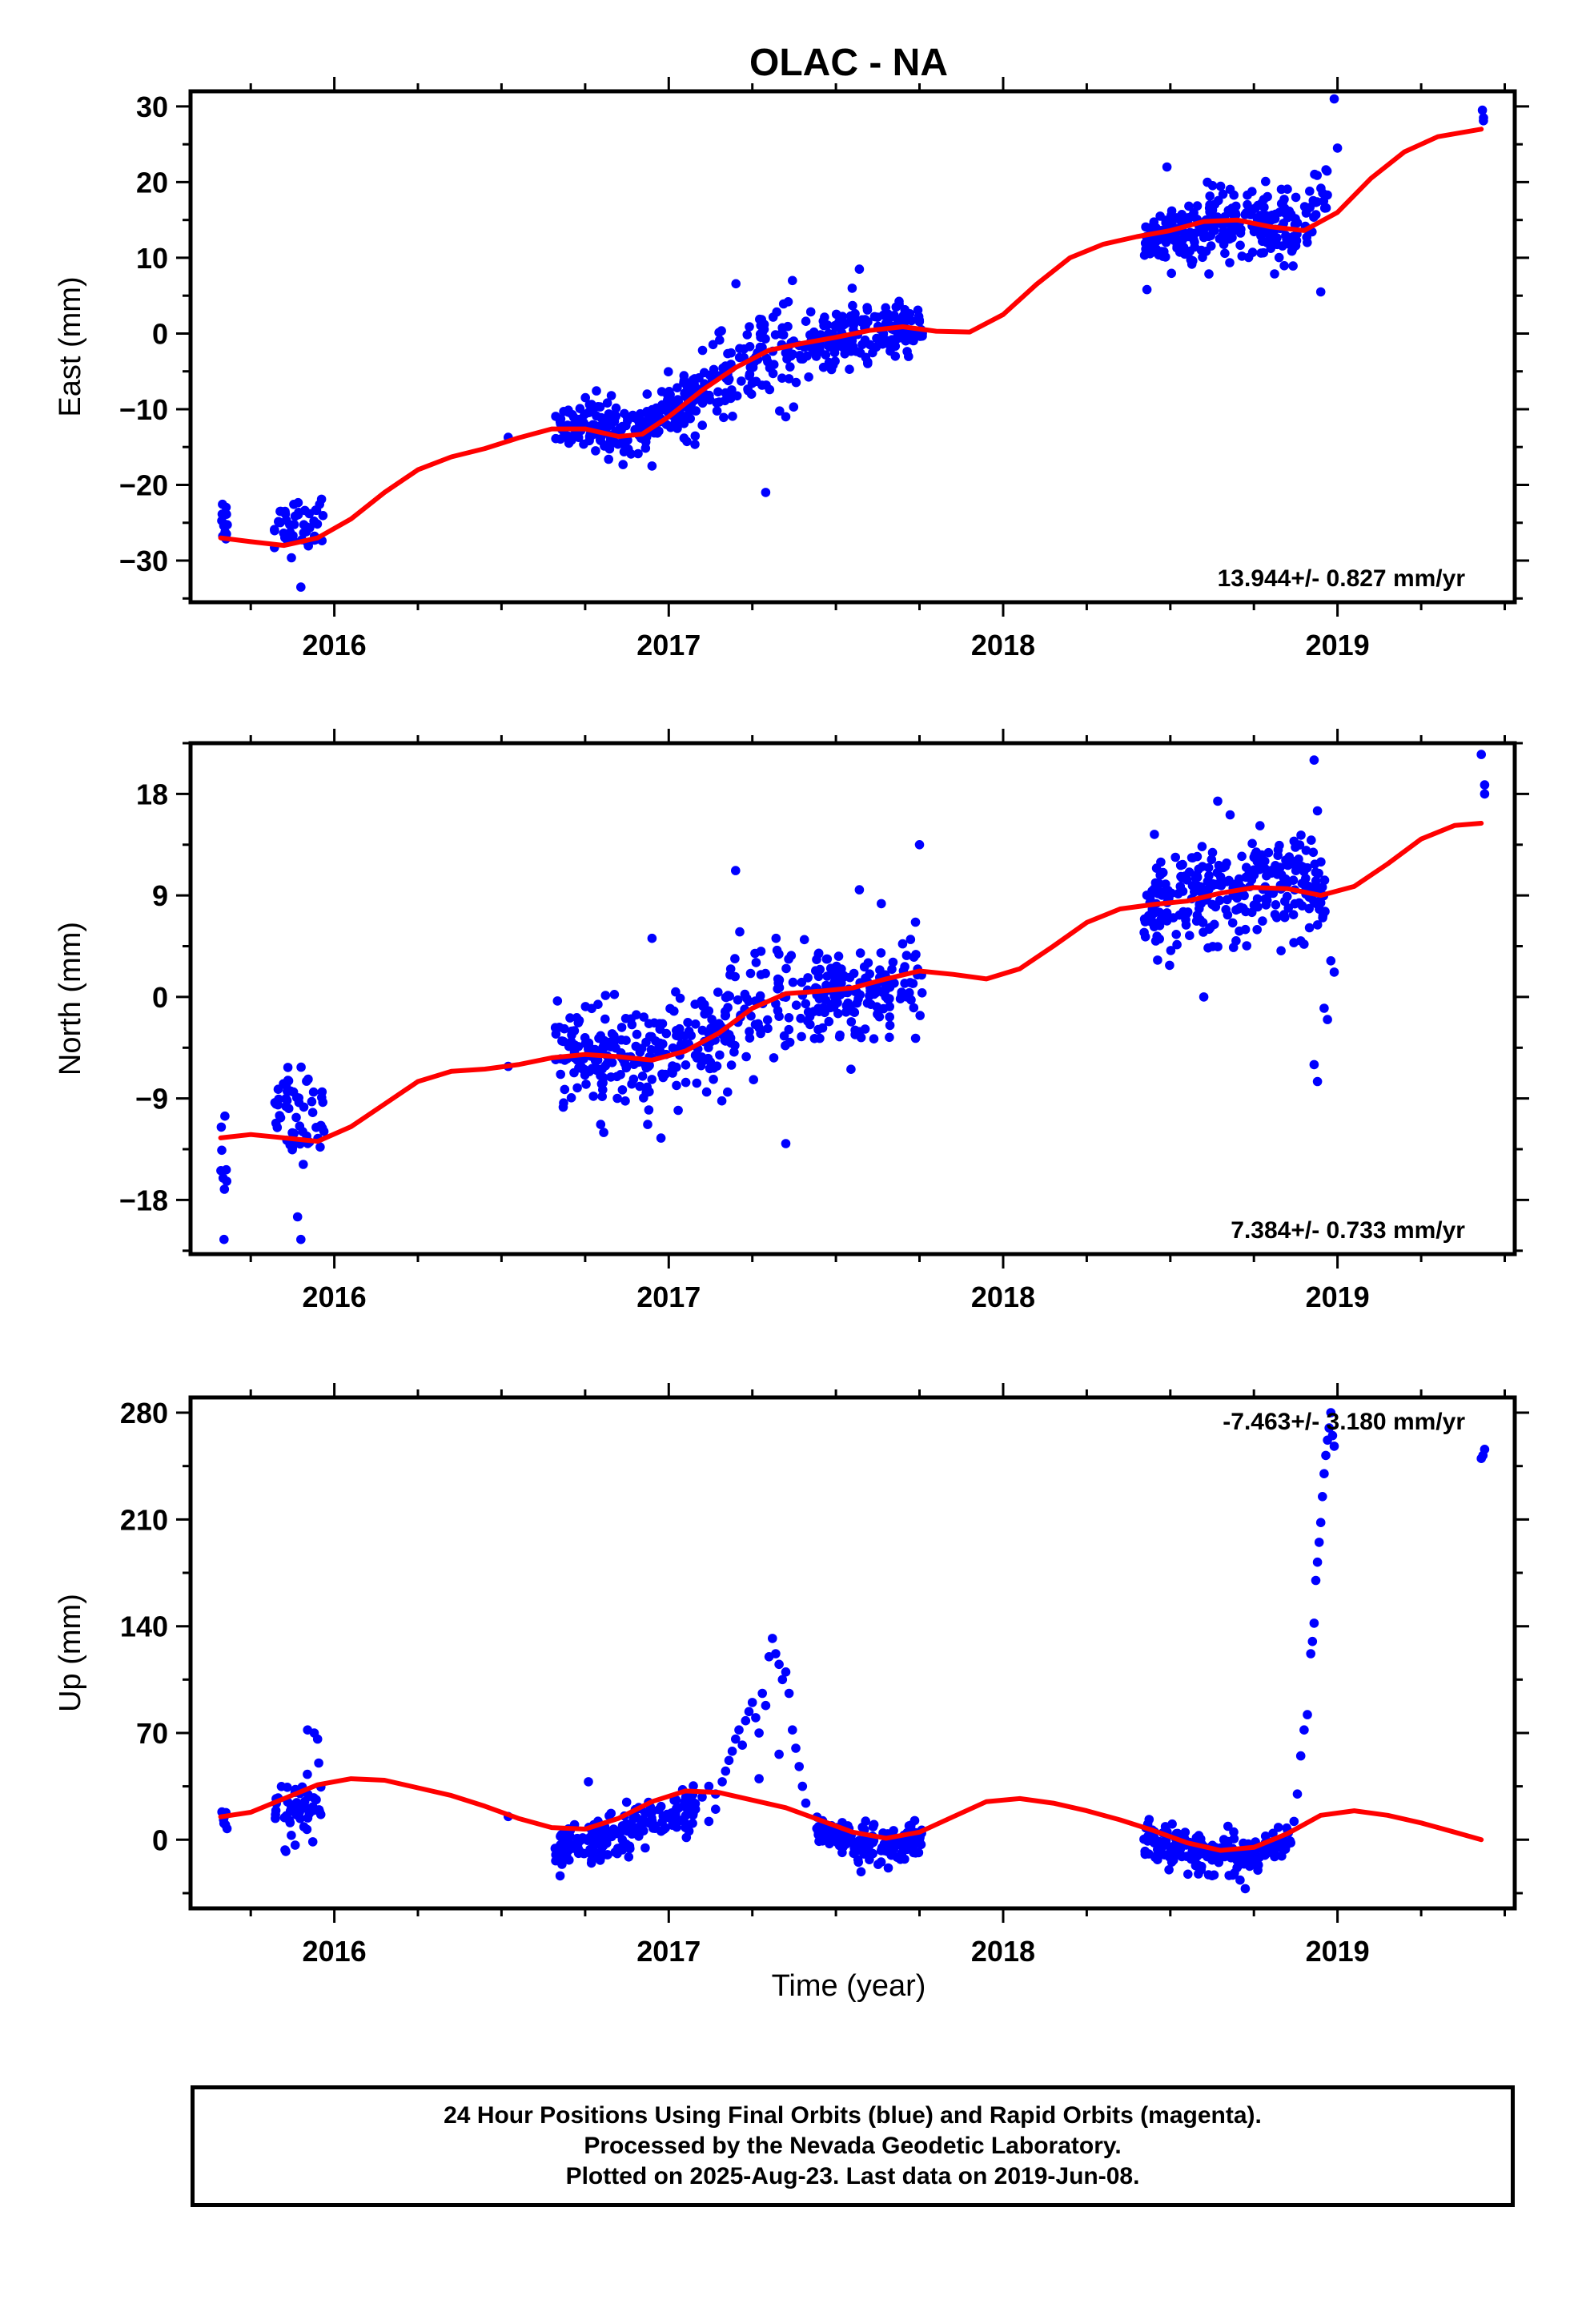 The height and width of the screenshot is (2324, 1582). I want to click on x-tick-label: 2016, so click(335, 1297).